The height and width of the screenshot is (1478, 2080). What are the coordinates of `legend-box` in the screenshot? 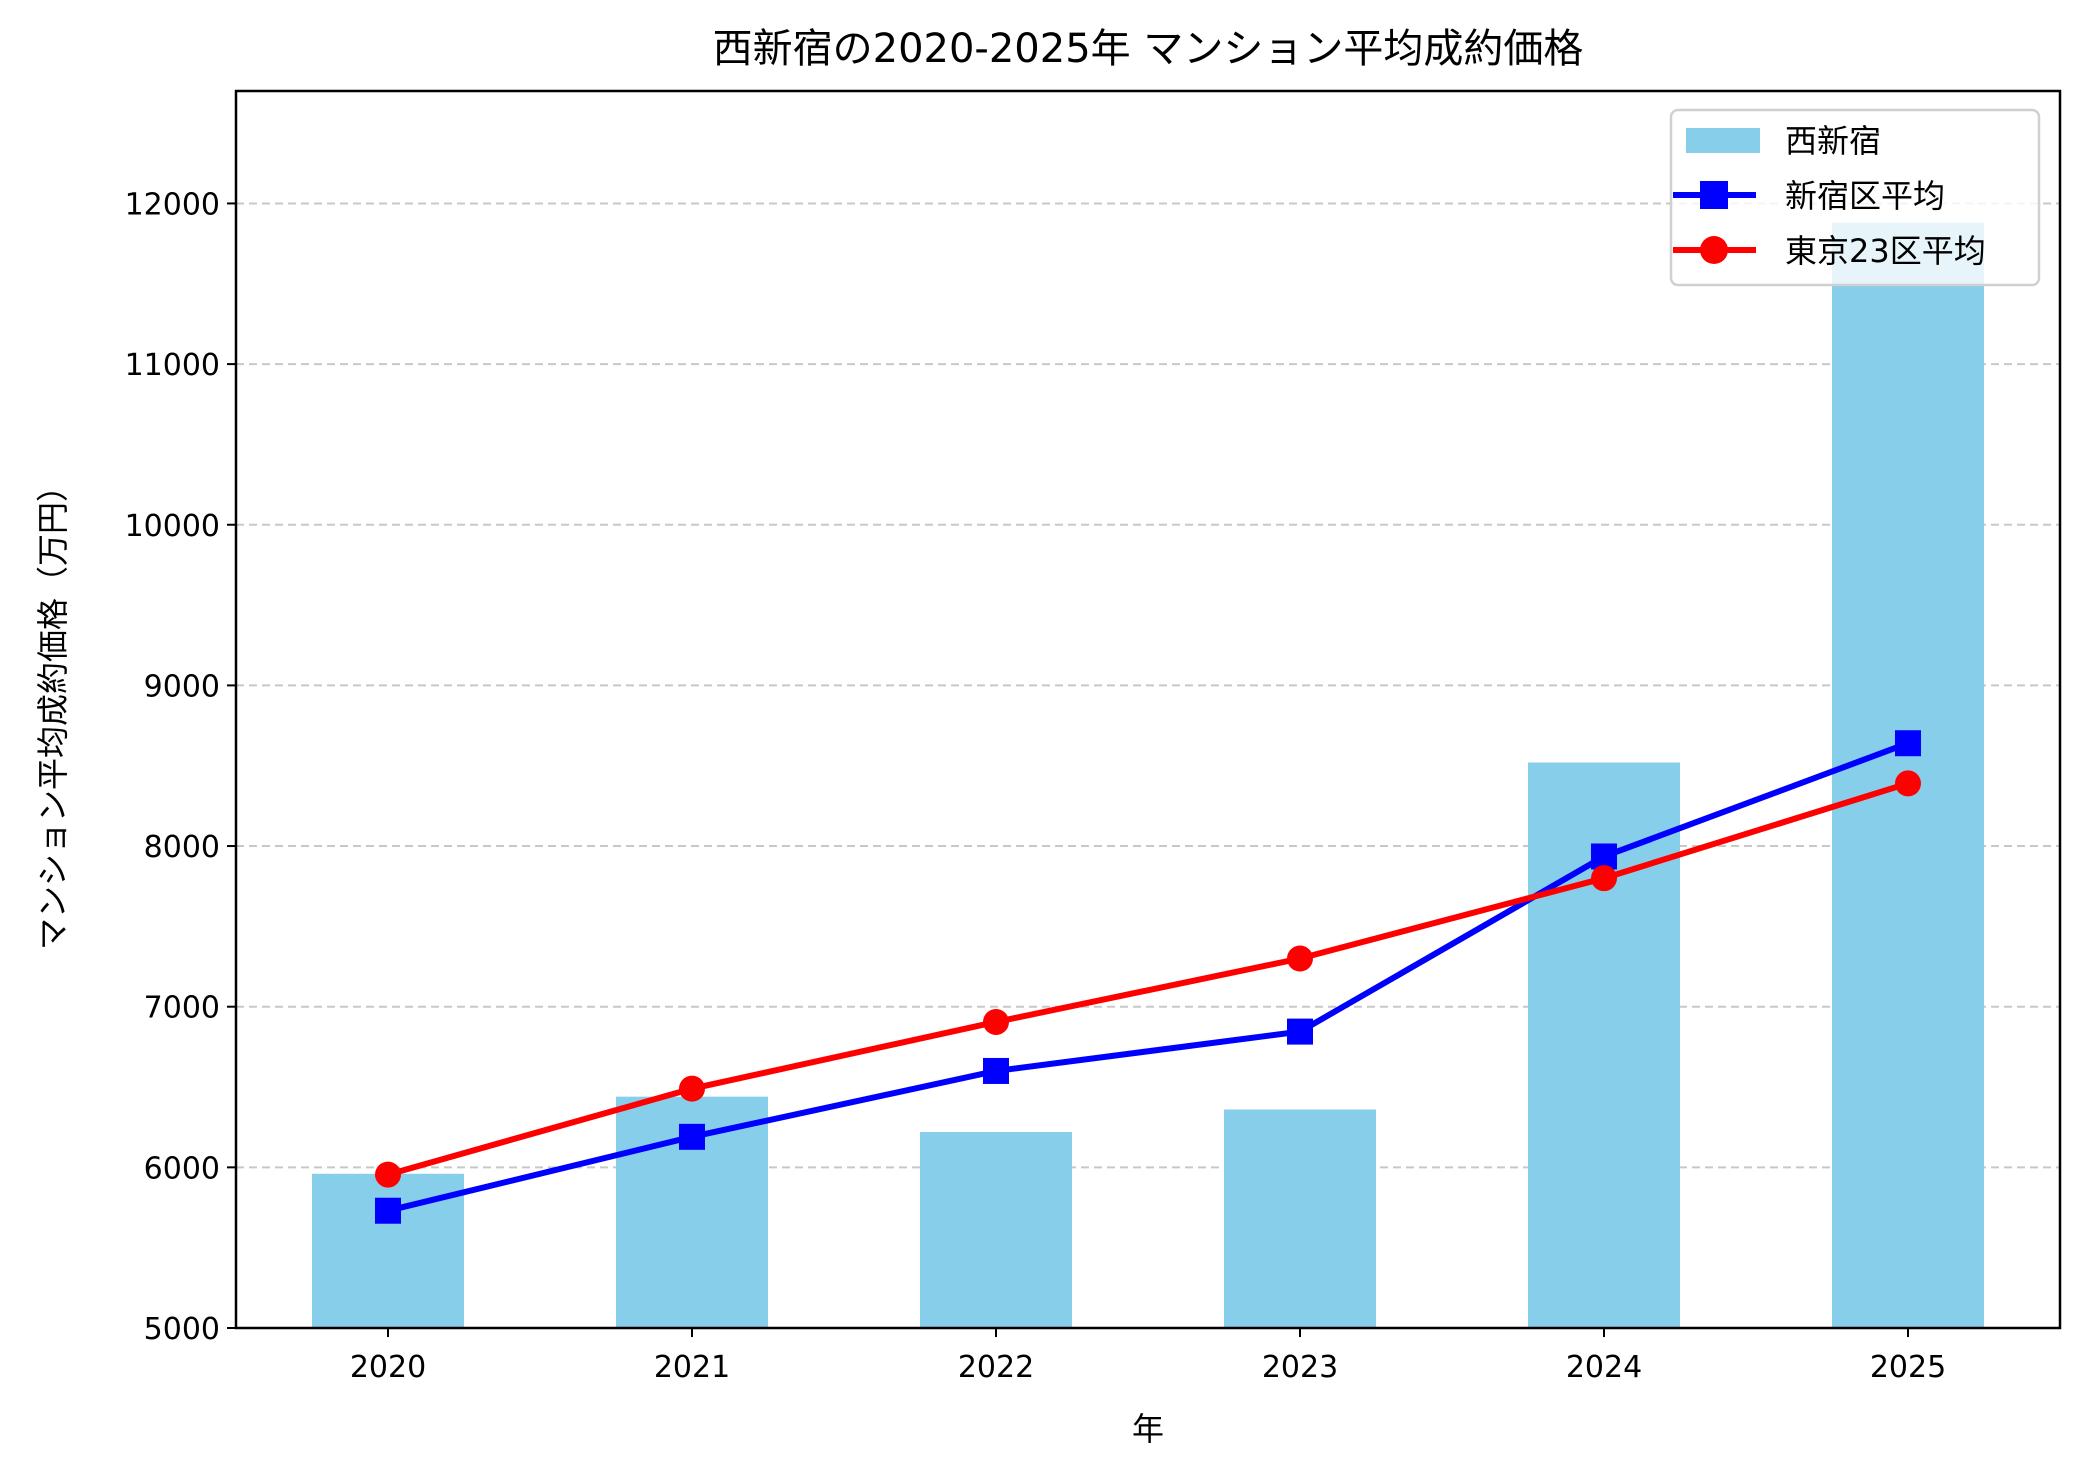 It's located at (1855, 197).